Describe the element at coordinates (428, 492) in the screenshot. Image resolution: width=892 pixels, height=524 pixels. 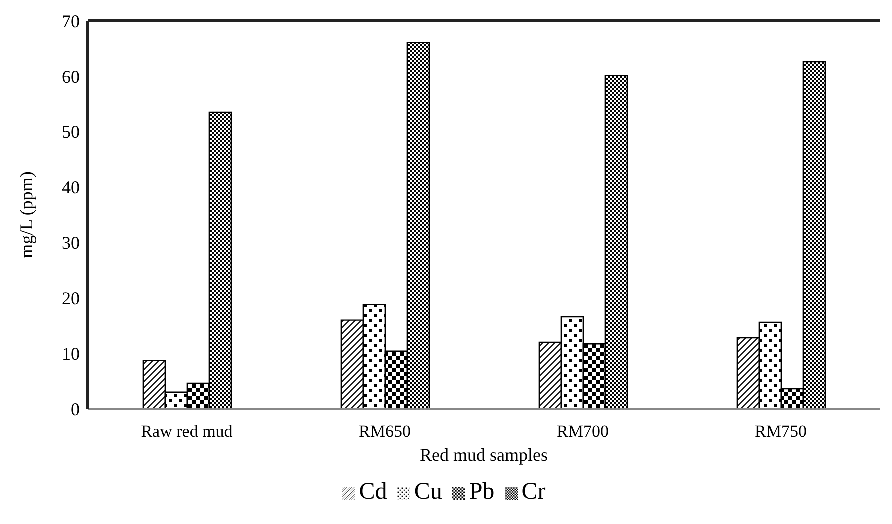
I see `legend-label: Cu` at that location.